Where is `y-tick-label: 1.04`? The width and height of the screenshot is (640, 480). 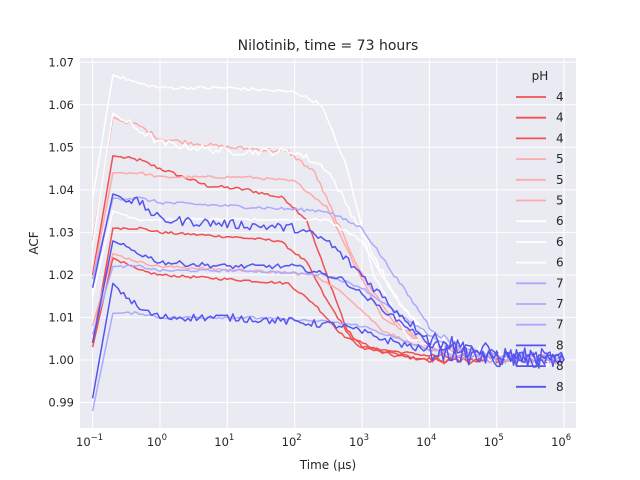 y-tick-label: 1.04 is located at coordinates (61, 190).